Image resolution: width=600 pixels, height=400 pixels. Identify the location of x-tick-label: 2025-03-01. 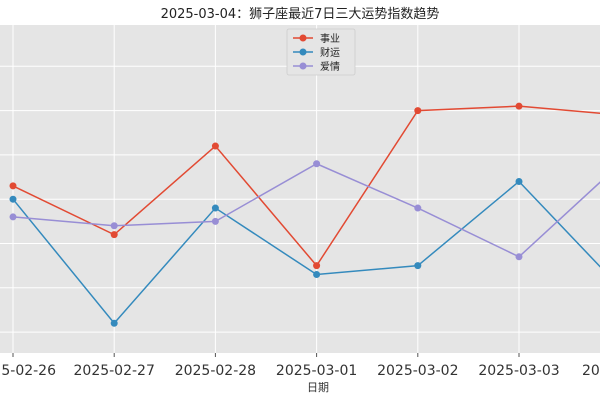
(316, 371).